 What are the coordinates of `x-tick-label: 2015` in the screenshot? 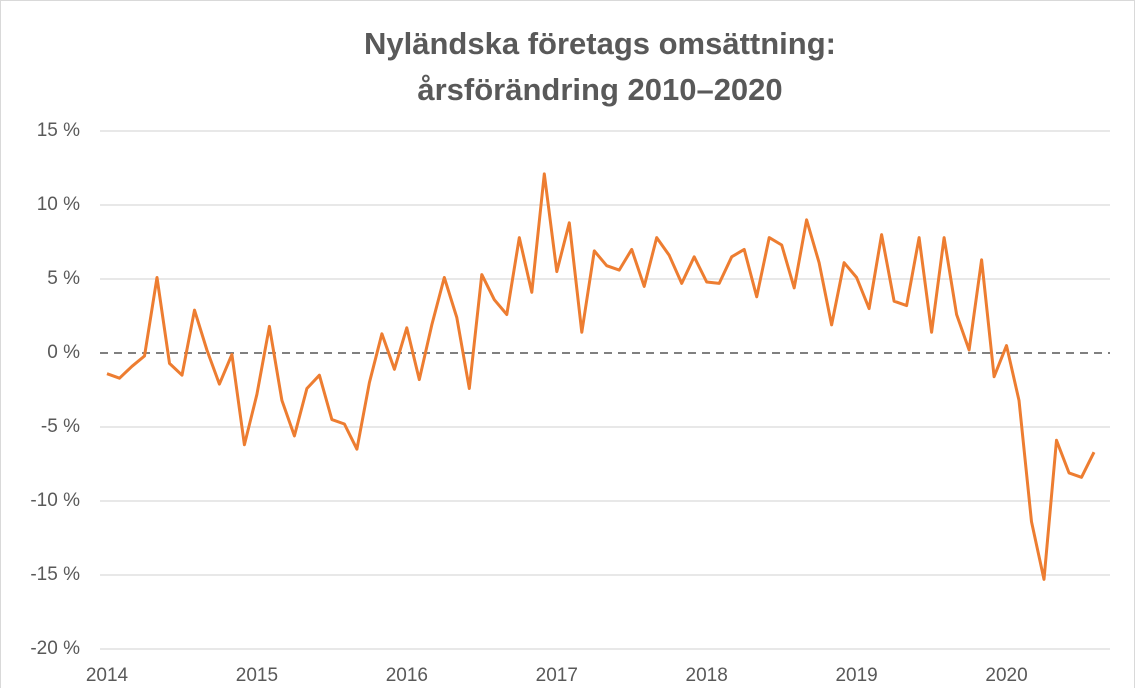 It's located at (257, 675).